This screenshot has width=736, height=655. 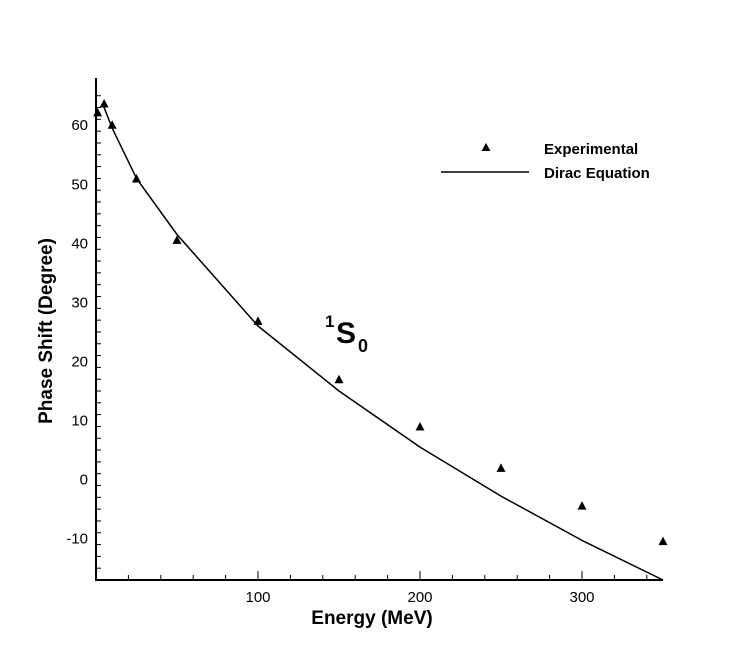 I want to click on x-tick-label: 300, so click(x=581, y=597).